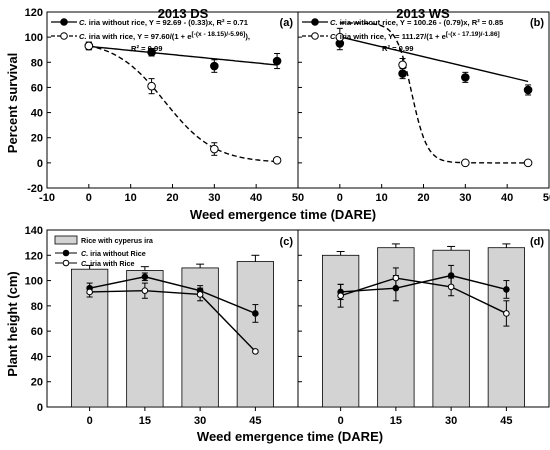 This screenshot has height=450, width=550. What do you see at coordinates (34, 231) in the screenshot?
I see `y-tick-label: 140` at bounding box center [34, 231].